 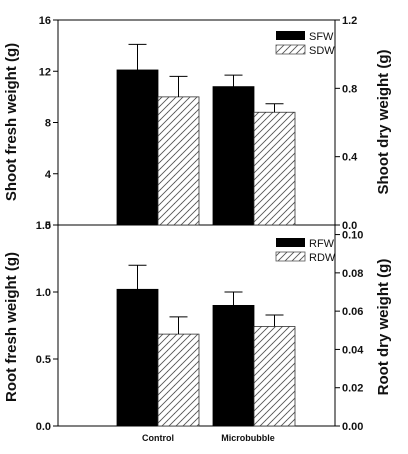 I want to click on bottom-legend: RFW RDW, so click(x=305, y=251).